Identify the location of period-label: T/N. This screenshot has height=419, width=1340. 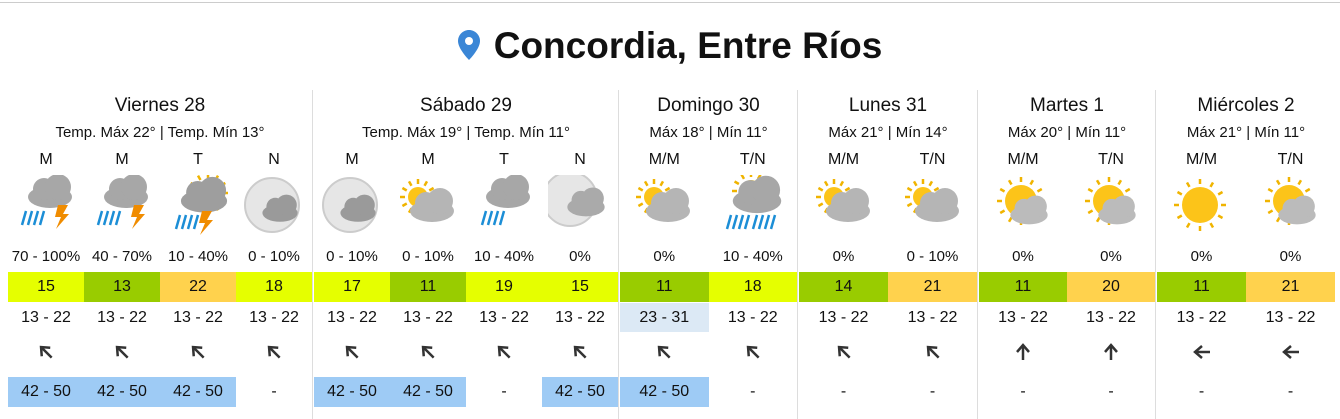
(1290, 159).